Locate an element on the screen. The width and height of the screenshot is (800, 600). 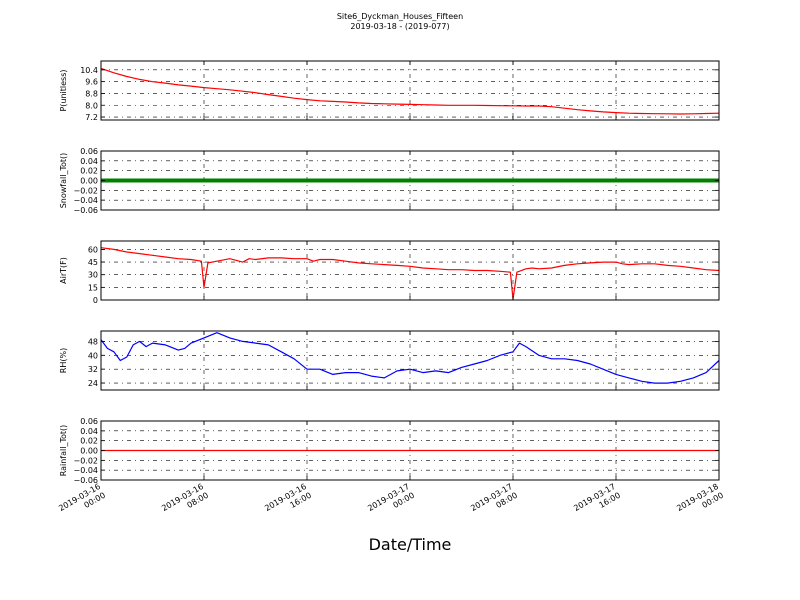
y-tick-labels: 24 32 40 48 is located at coordinates (93, 362).